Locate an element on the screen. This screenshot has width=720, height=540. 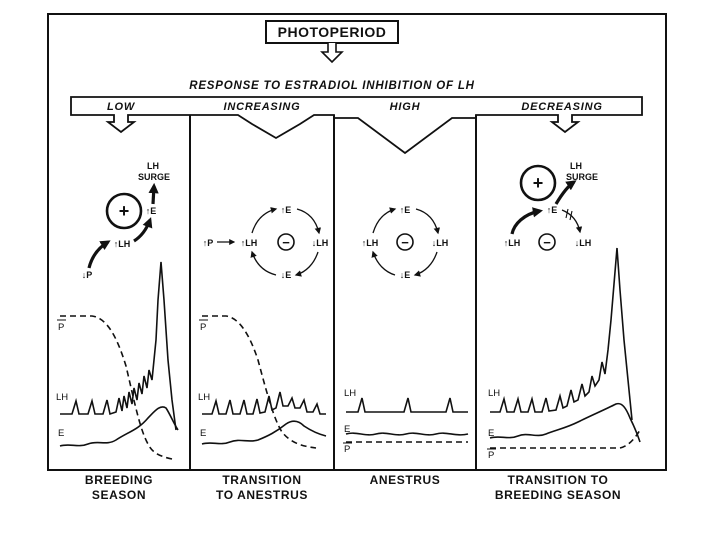
panel-label-breeding-line2: SEASON is located at coordinates (119, 495).